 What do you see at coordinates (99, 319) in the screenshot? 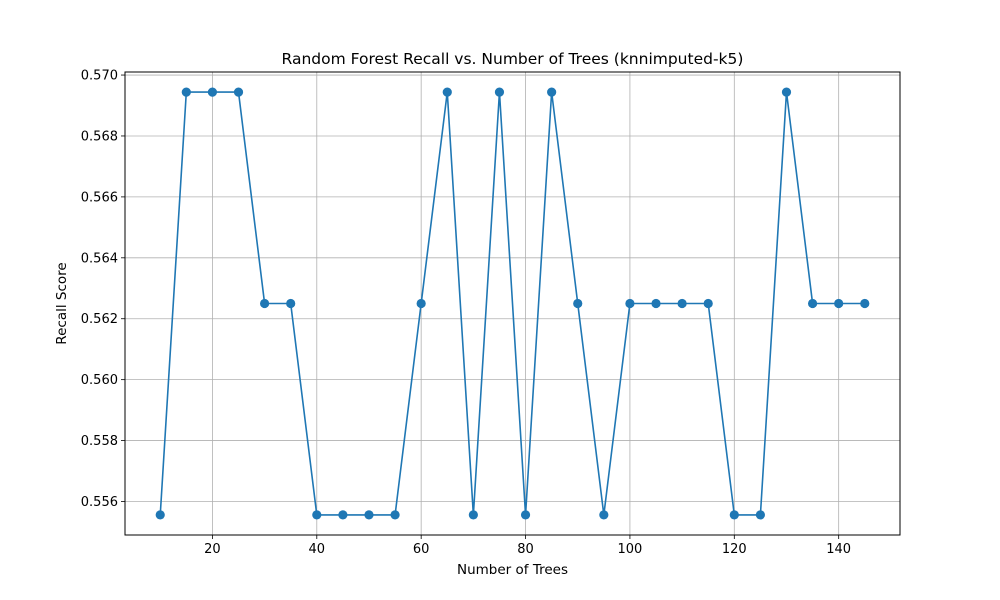
I see `y-tick-label: 0.562` at bounding box center [99, 319].